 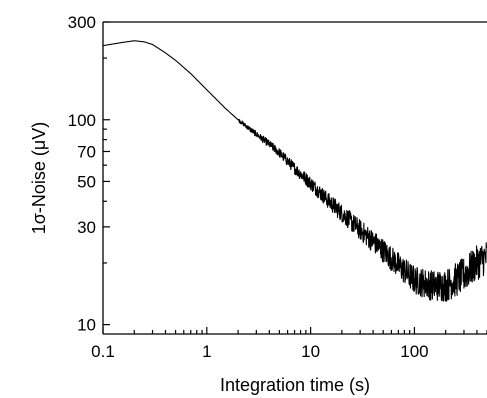 I want to click on y-tick-labels: 10 30 50 70 100 300, so click(x=82, y=174).